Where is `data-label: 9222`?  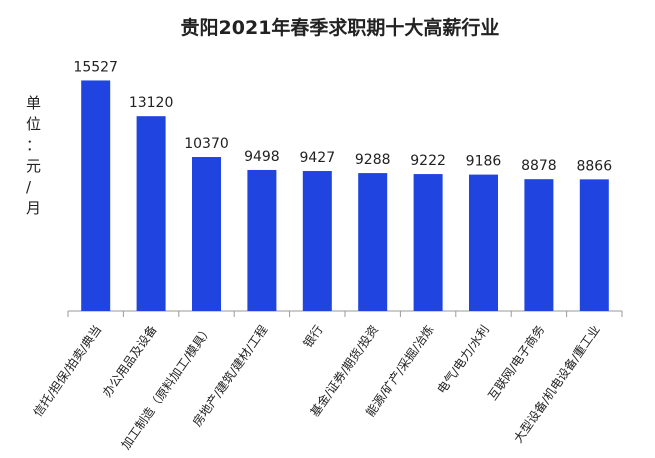 data-label: 9222 is located at coordinates (428, 161).